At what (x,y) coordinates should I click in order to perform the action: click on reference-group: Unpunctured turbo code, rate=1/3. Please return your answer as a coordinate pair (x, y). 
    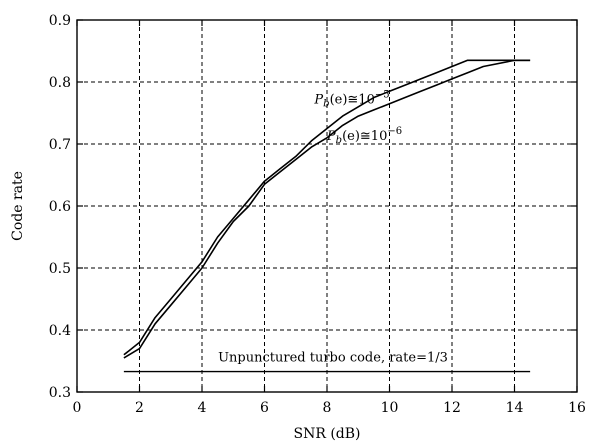
    Looking at the image, I should click on (327, 362).